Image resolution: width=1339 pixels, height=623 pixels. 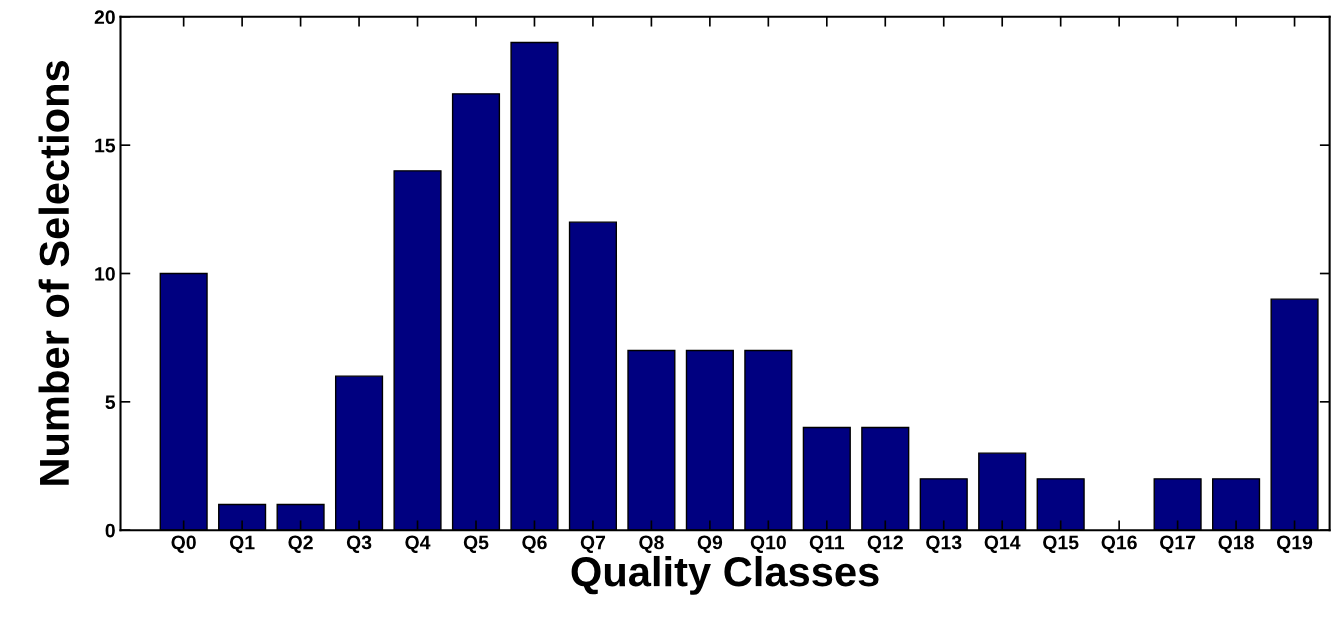 I want to click on x-tick-label: Q13, so click(x=944, y=544).